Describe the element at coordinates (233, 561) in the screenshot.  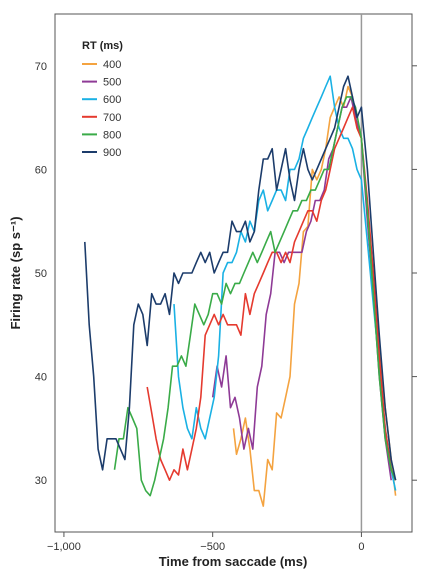
I see `x-axis-title: Time from saccade (ms)` at that location.